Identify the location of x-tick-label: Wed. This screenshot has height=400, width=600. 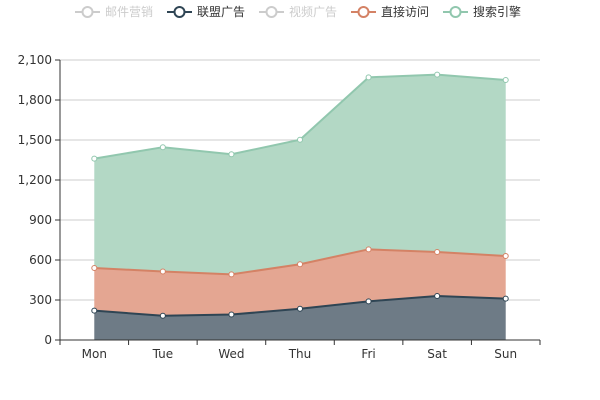
(231, 354).